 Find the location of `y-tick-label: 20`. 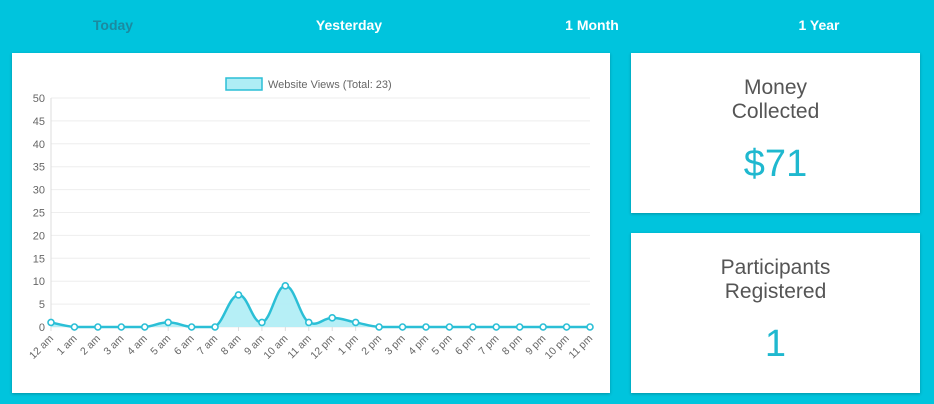

y-tick-label: 20 is located at coordinates (39, 236).